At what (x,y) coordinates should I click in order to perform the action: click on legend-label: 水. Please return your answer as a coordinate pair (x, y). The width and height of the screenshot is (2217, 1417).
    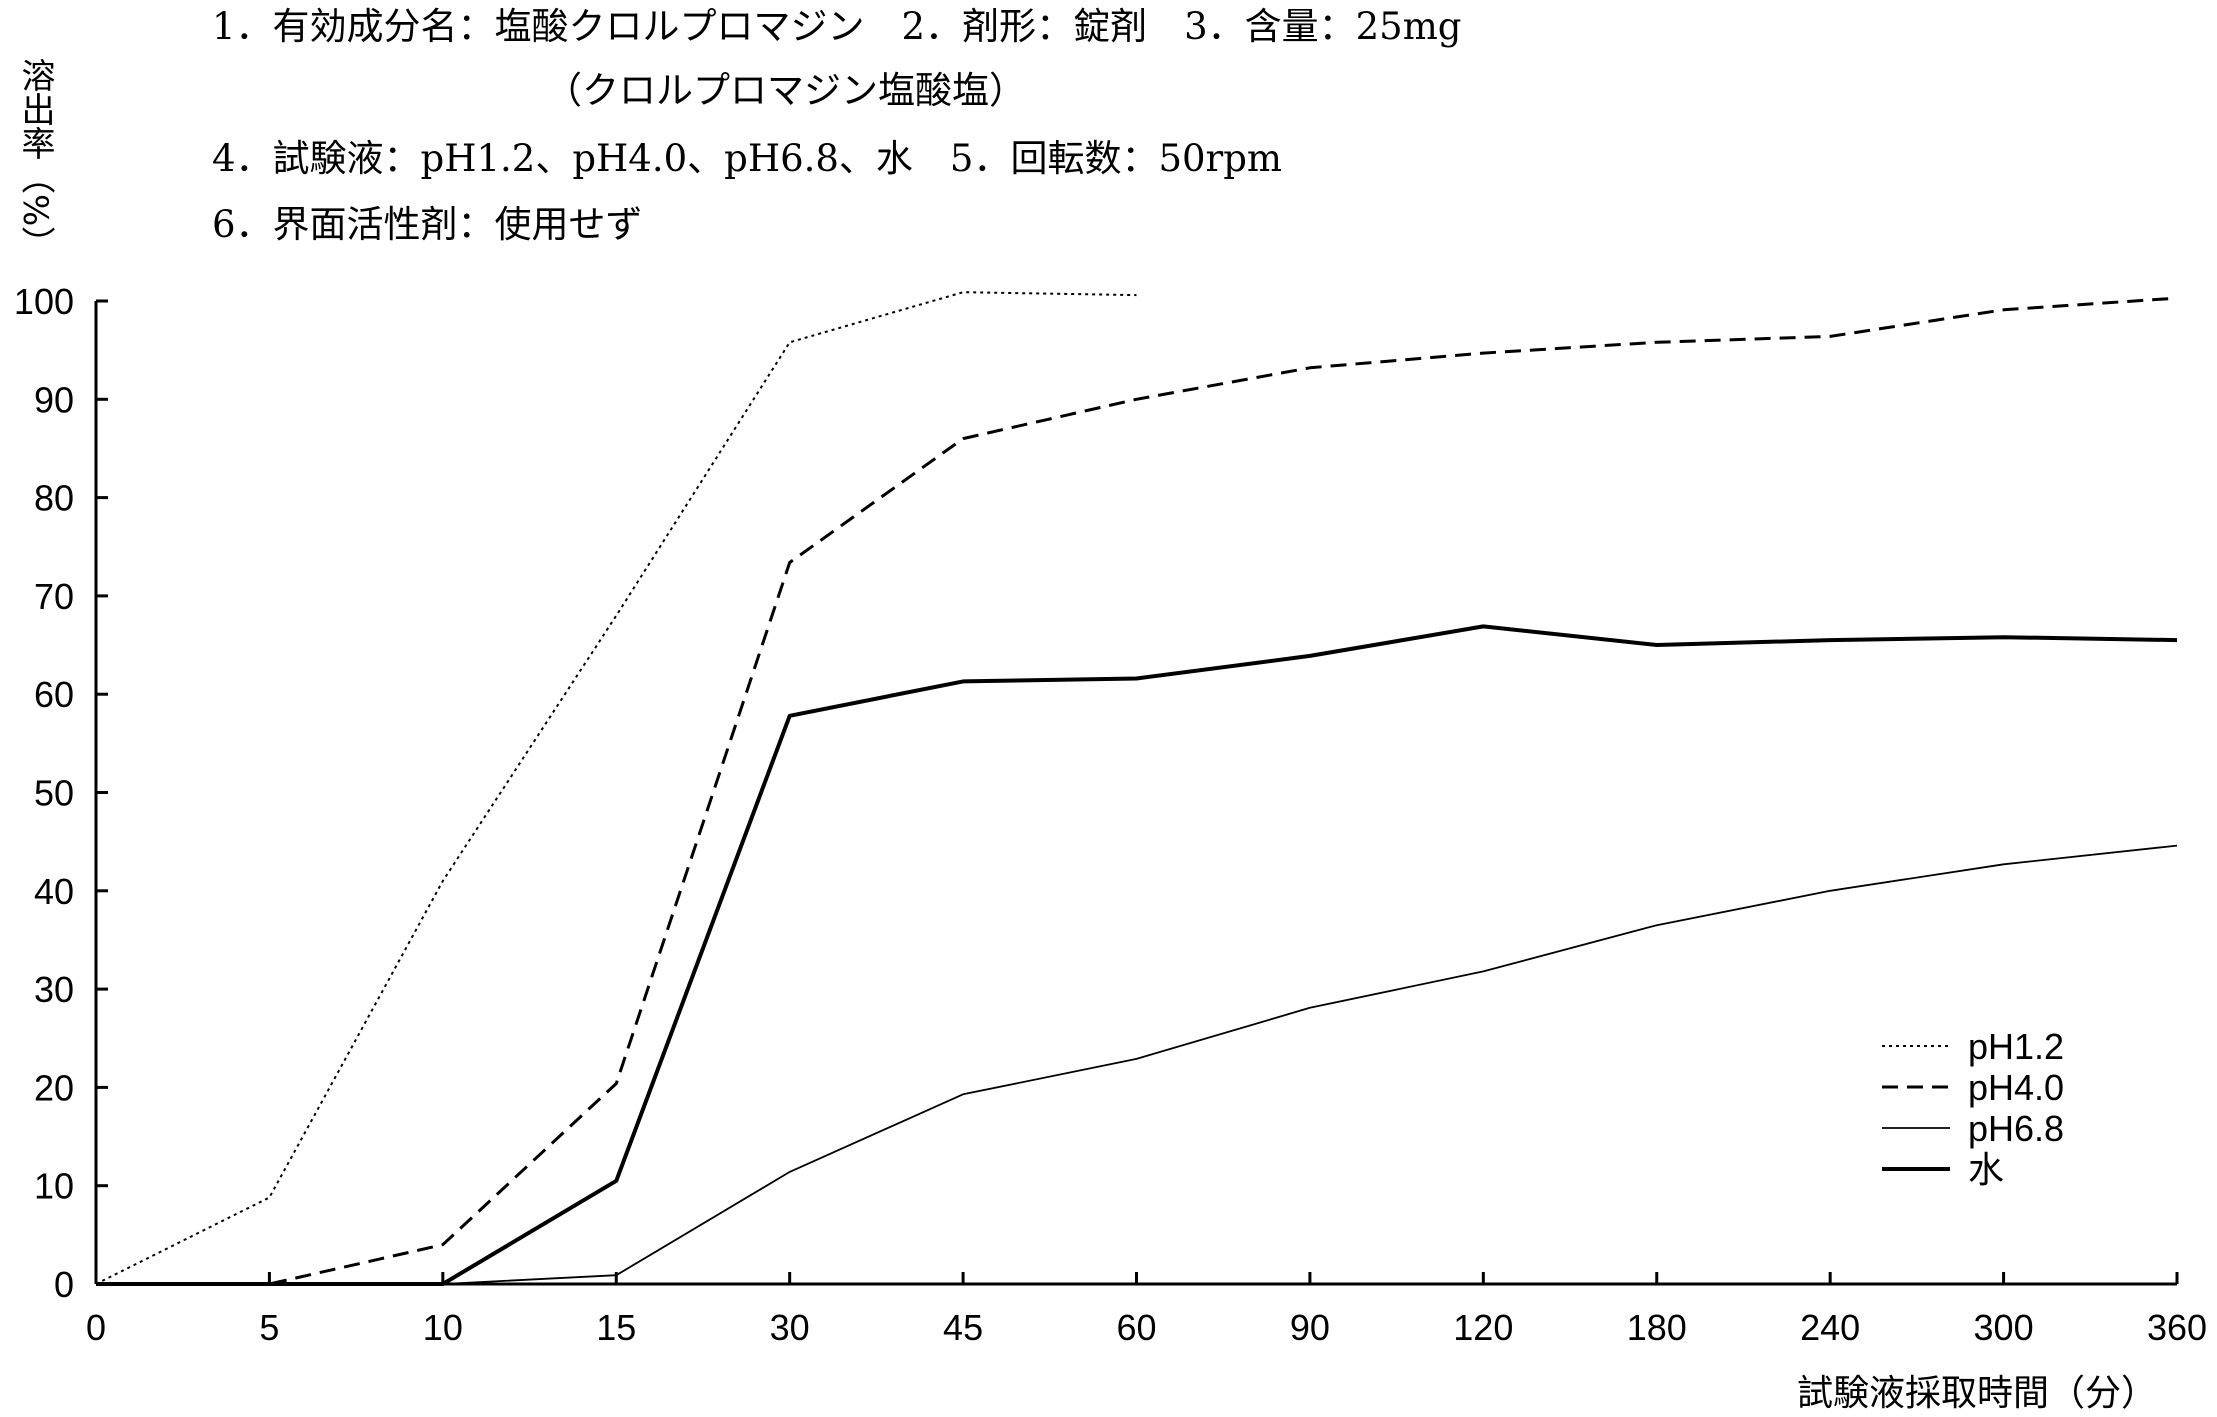
    Looking at the image, I should click on (1986, 1169).